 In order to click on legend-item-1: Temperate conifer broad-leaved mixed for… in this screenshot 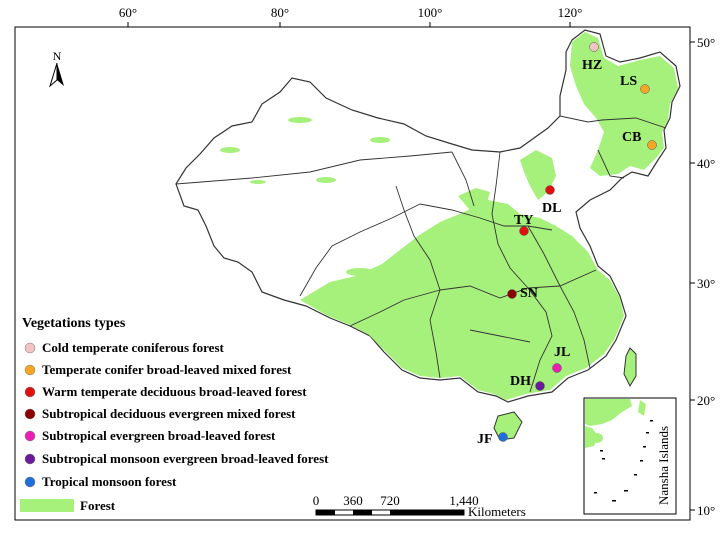, I will do `click(167, 369)`.